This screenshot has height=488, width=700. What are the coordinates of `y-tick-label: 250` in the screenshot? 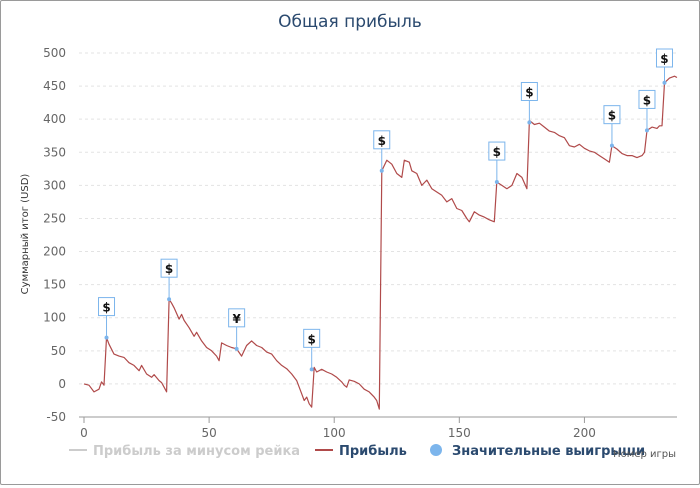 It's located at (54, 218).